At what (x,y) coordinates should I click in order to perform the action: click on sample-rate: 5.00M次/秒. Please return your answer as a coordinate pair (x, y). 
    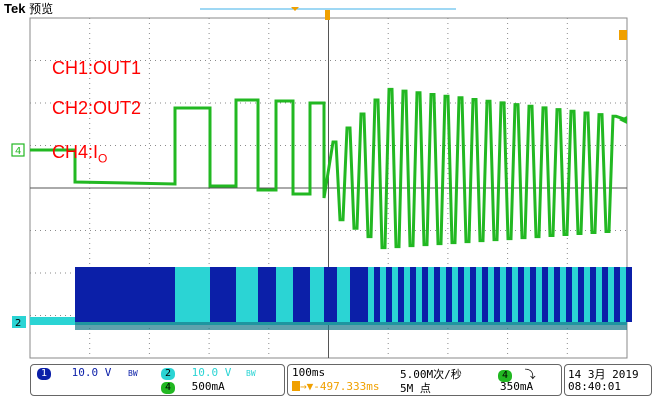
    Looking at the image, I should click on (431, 374).